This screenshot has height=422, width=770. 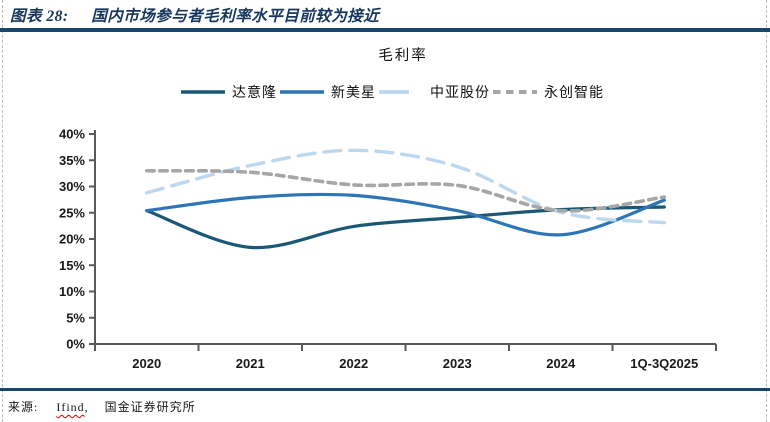 I want to click on y-tick-label: 15%, so click(x=72, y=265).